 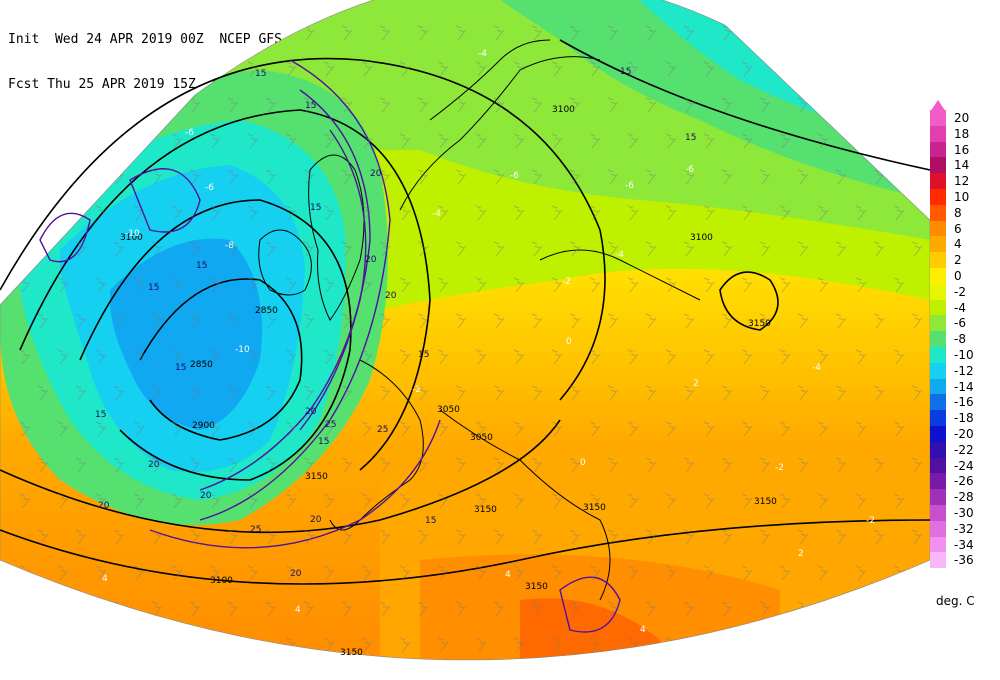 What do you see at coordinates (960, 307) in the screenshot?
I see `legend-tick-label: -4` at bounding box center [960, 307].